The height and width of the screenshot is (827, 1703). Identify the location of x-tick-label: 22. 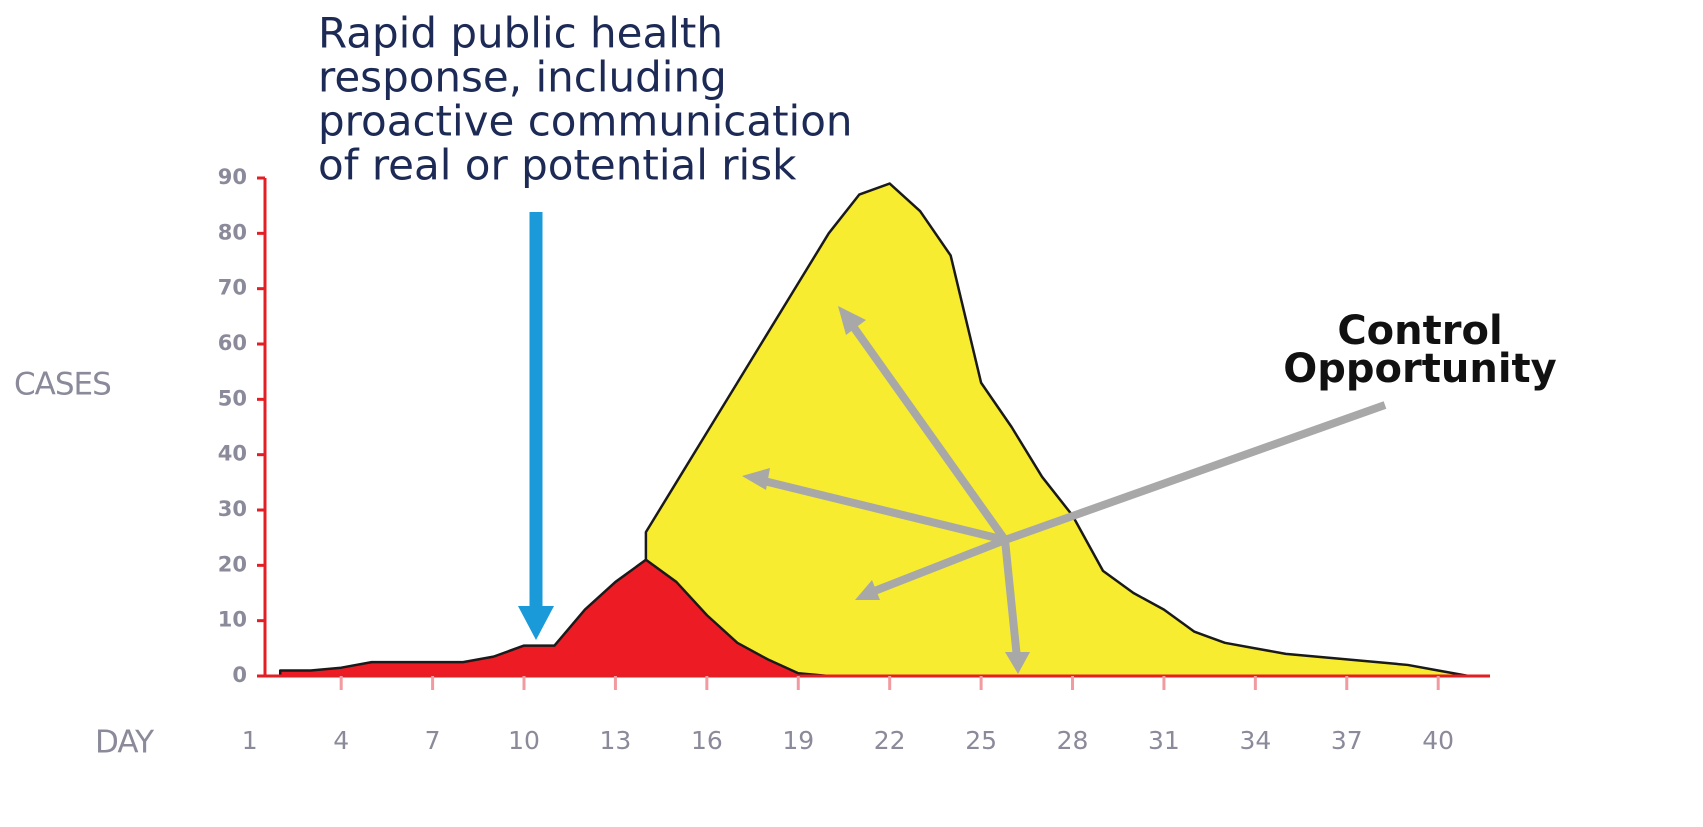
(890, 740).